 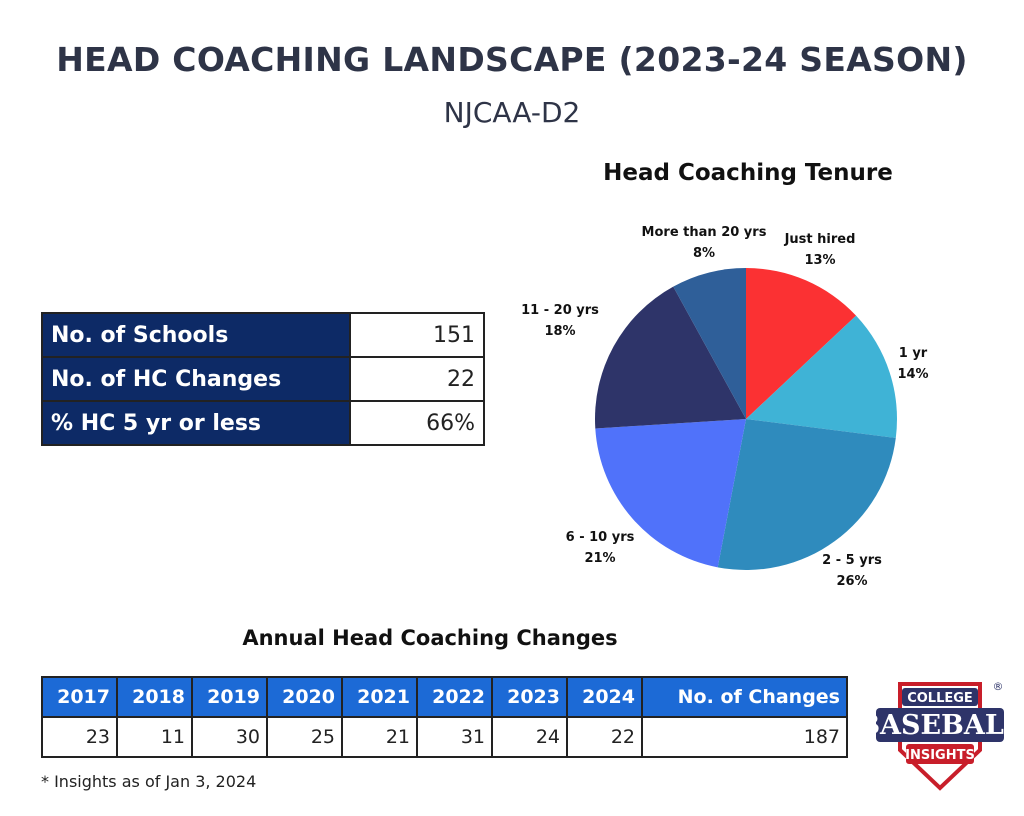 I want to click on year-header: 2023, so click(x=529, y=697).